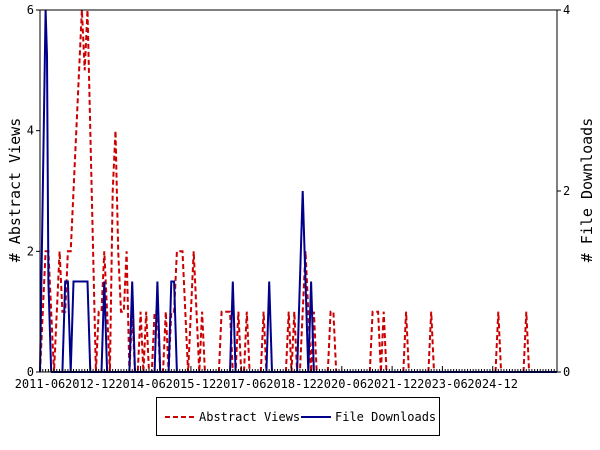 This screenshot has height=450, width=600. I want to click on x-tick-label: 2024-12, so click(492, 384).